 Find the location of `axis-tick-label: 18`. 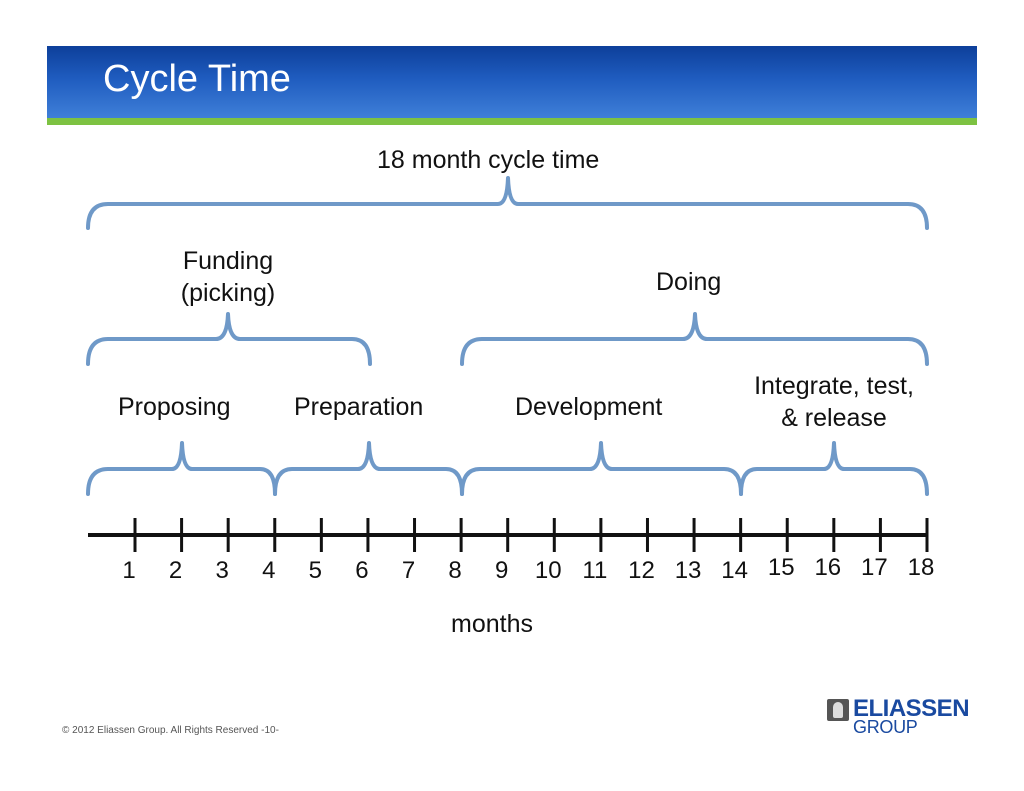

axis-tick-label: 18 is located at coordinates (921, 567).